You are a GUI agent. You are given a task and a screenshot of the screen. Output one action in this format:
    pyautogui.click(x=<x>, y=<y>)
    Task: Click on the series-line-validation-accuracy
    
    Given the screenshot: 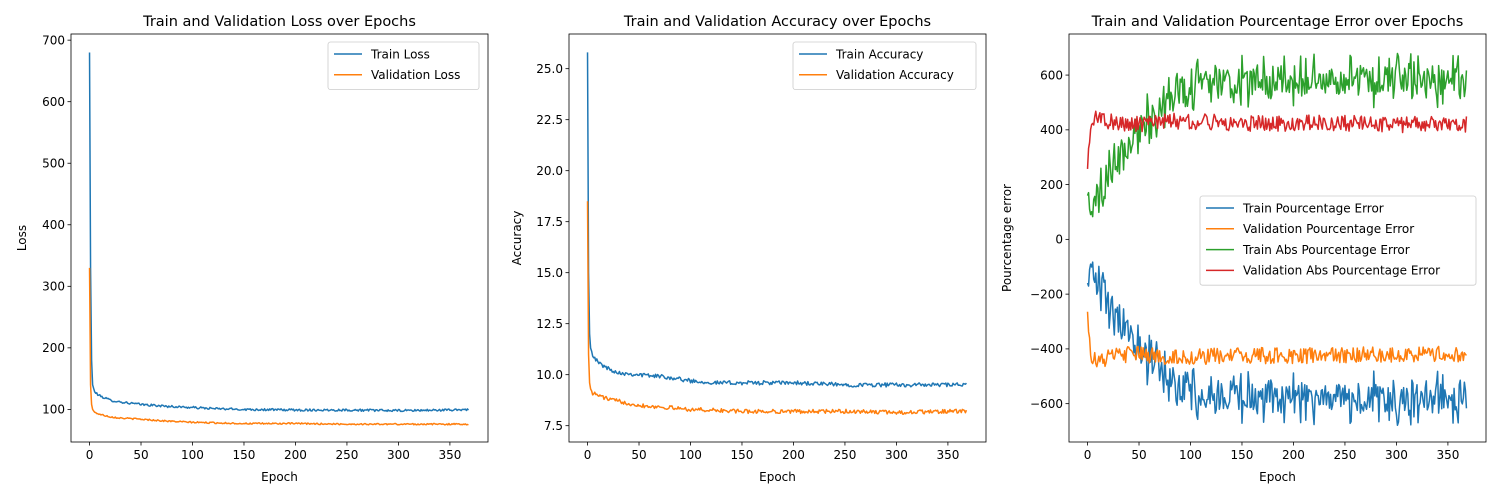 What is the action you would take?
    pyautogui.click(x=777, y=308)
    